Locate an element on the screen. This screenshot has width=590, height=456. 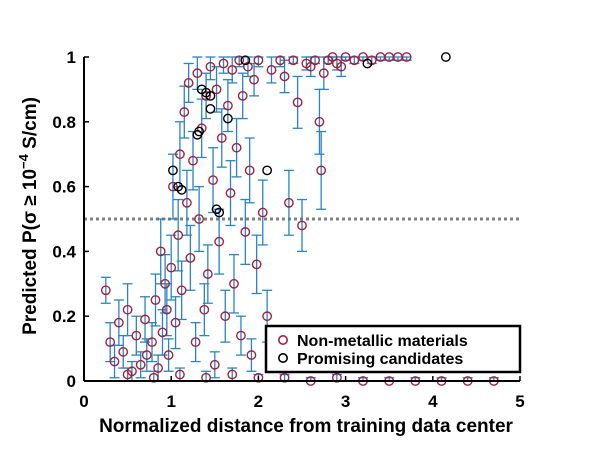
x-tick-label: 4 is located at coordinates (433, 401).